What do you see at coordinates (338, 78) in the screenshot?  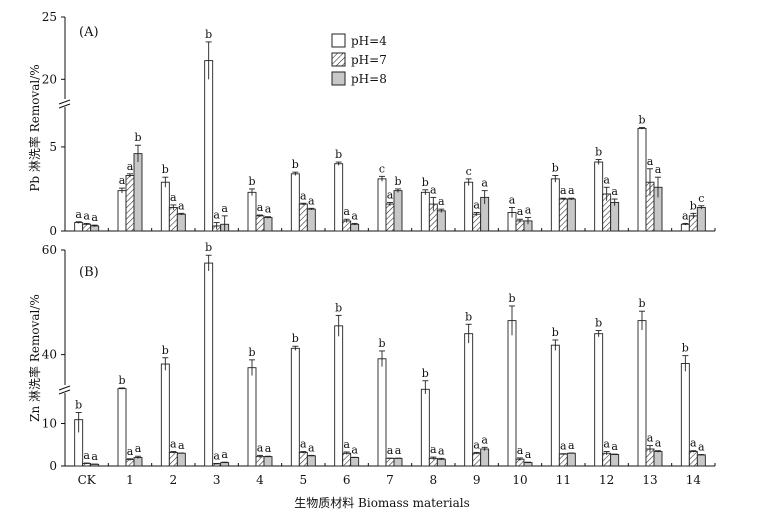 I see `legend-swatch-ph8` at bounding box center [338, 78].